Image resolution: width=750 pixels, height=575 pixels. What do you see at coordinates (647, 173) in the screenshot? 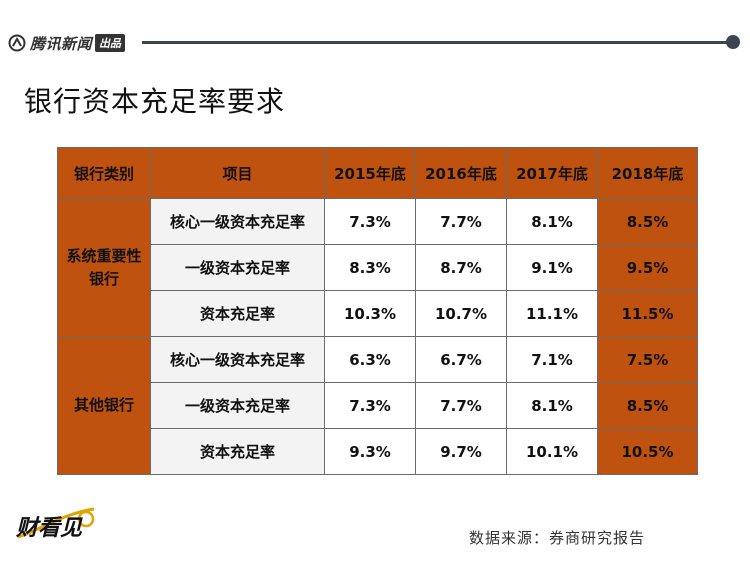
I see `header-2018: 2018年底` at bounding box center [647, 173].